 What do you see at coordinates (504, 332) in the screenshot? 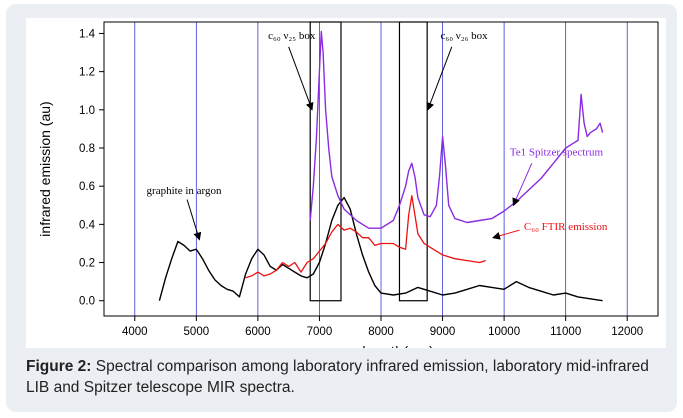
I see `x-tick-label-10000: 10000` at bounding box center [504, 332].